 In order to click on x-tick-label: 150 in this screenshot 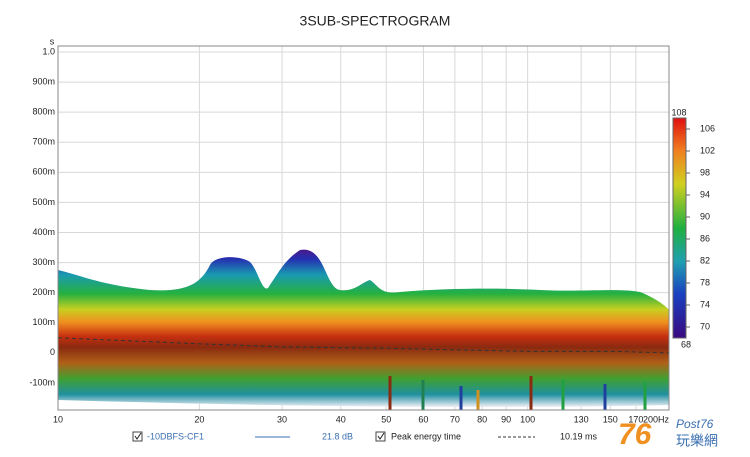, I will do `click(610, 419)`.